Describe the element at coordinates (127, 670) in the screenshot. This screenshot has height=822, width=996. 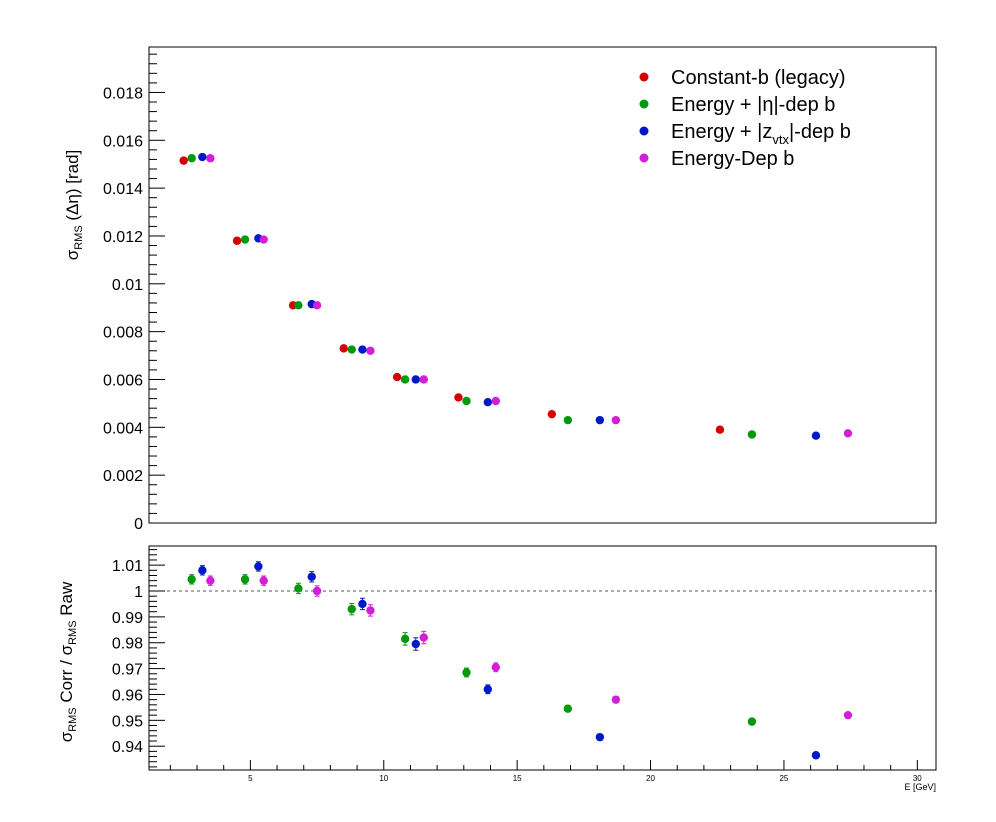
I see `y-tick-label: 0.97` at that location.